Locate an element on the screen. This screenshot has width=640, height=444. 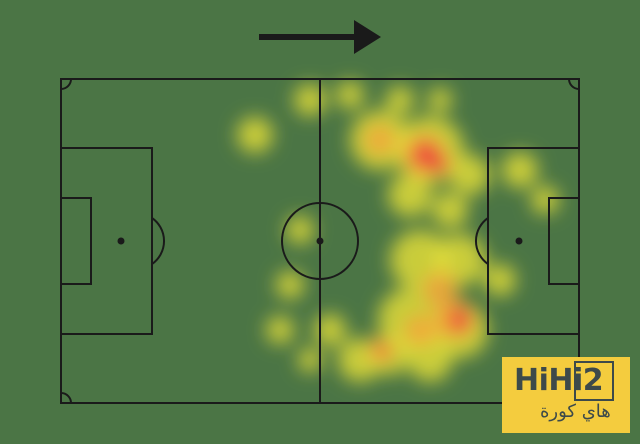
center-spot is located at coordinates (320, 241).